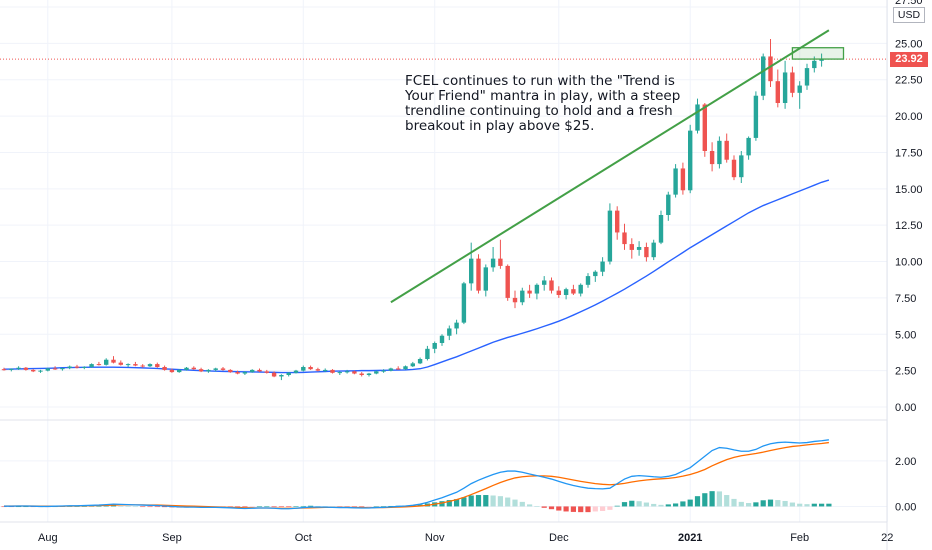 The width and height of the screenshot is (932, 550). Describe the element at coordinates (909, 15) in the screenshot. I see `currency-label: USD` at that location.